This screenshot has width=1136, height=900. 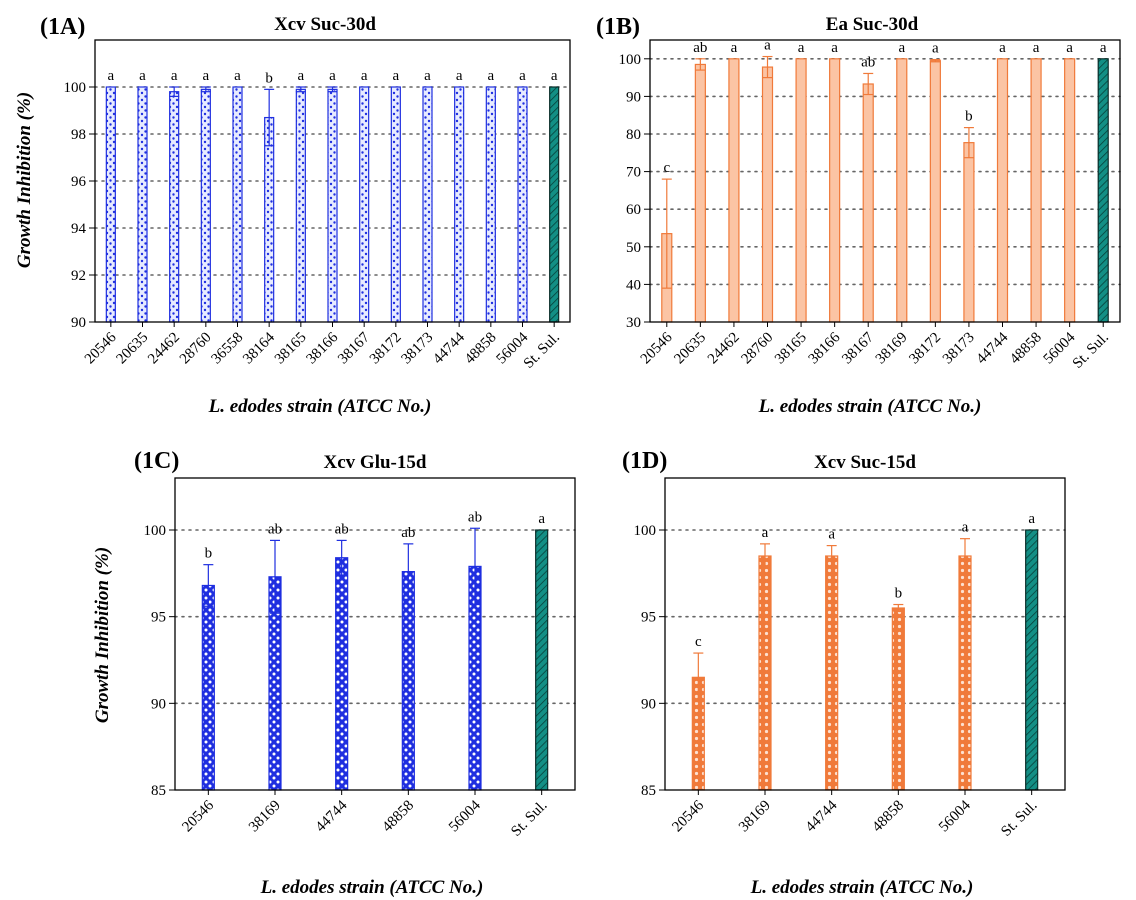 I want to click on y-tick-label: 94, so click(x=79, y=229).